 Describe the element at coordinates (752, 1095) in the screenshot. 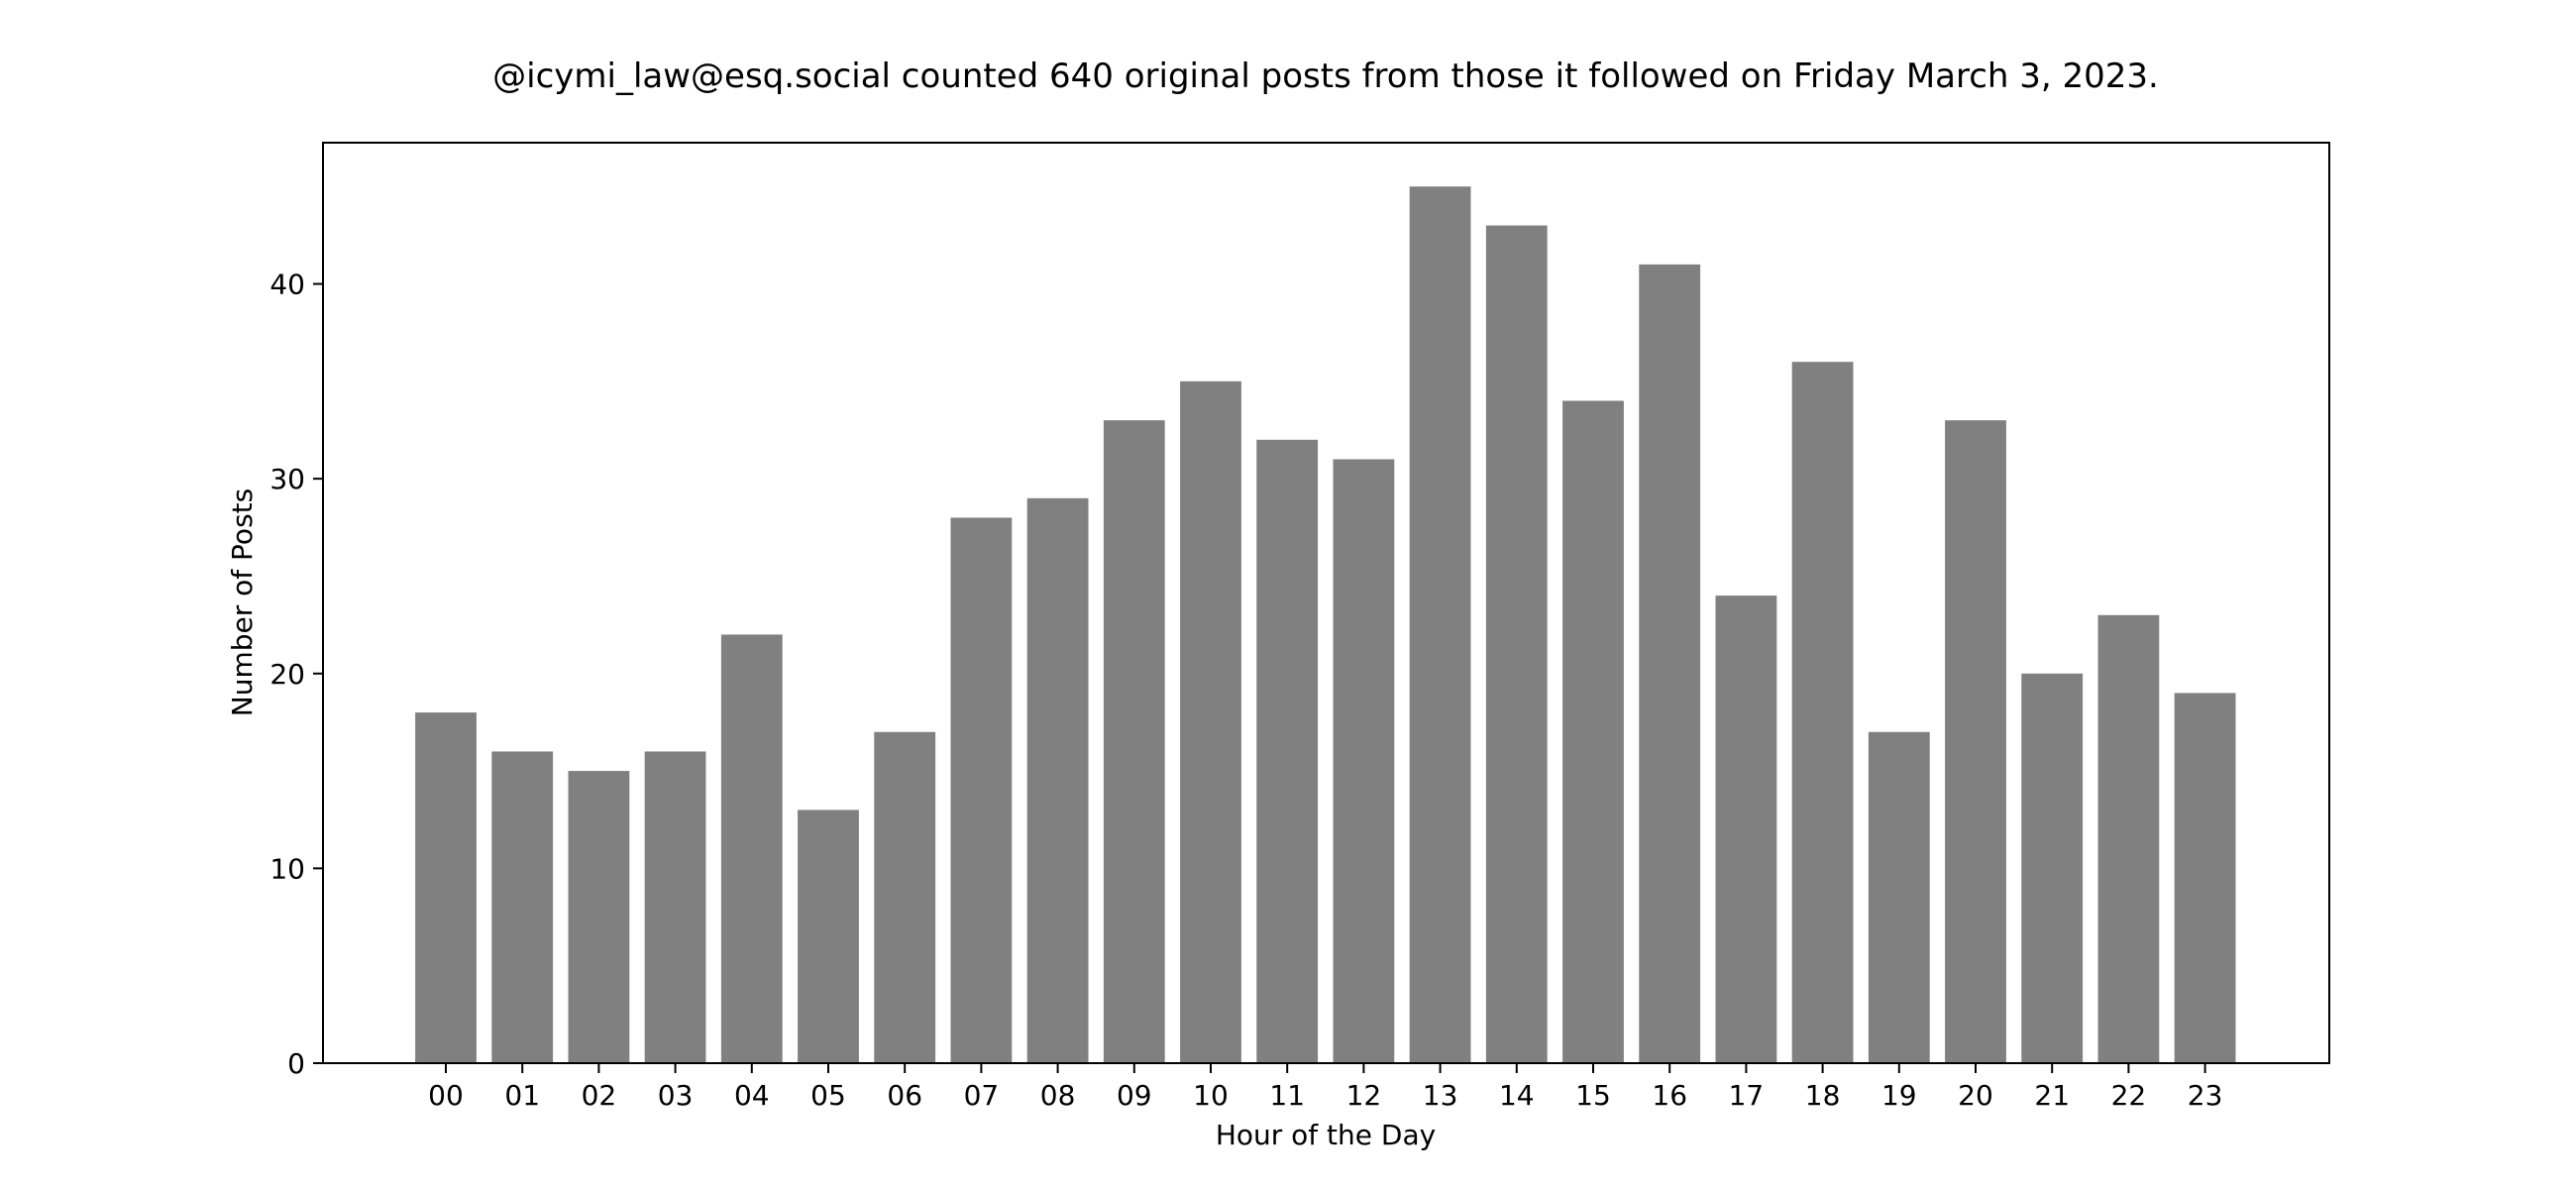

I see `x-tick-label-04: 04` at that location.